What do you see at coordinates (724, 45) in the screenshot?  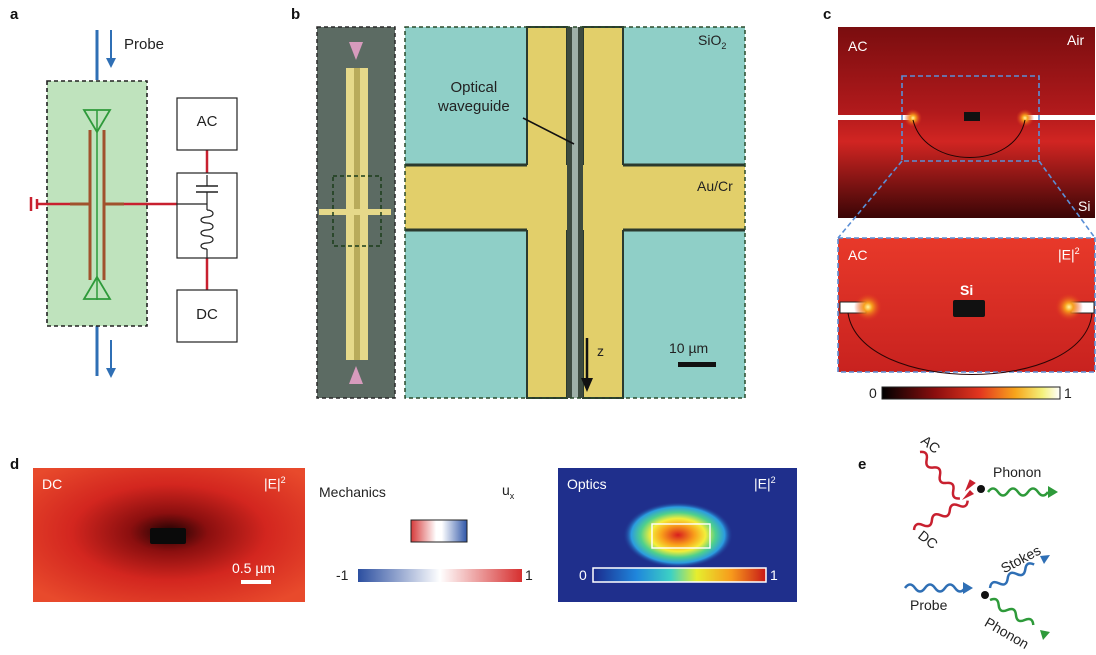 I see `sio2-sub: 2` at bounding box center [724, 45].